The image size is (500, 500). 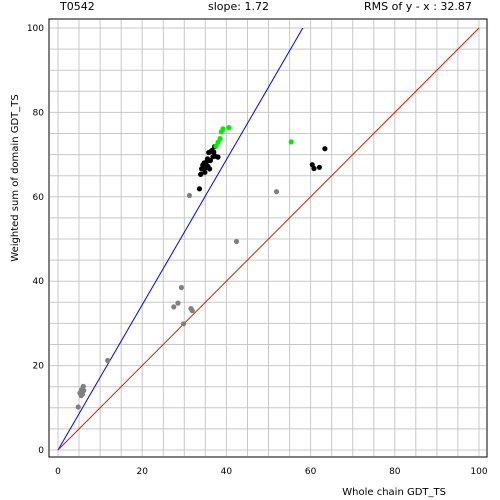 I want to click on x-tick-label: 60, so click(x=311, y=472).